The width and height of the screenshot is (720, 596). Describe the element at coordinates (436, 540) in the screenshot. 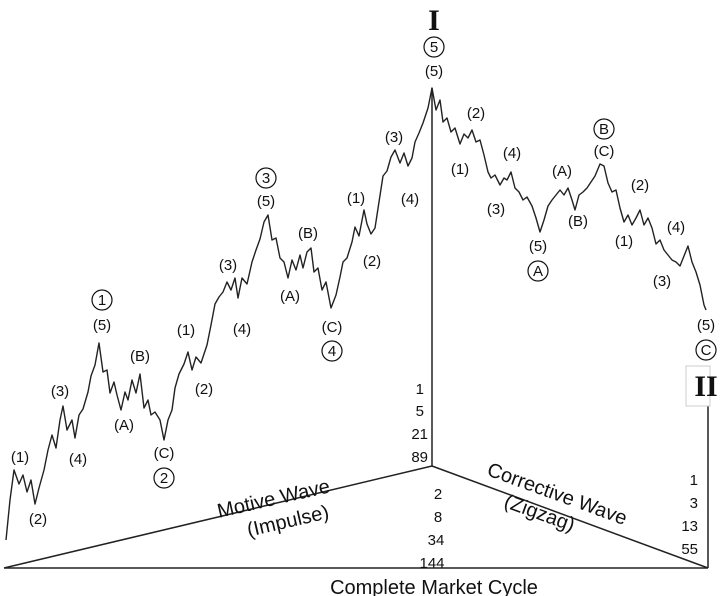

I see `fib-center-3: 34` at that location.